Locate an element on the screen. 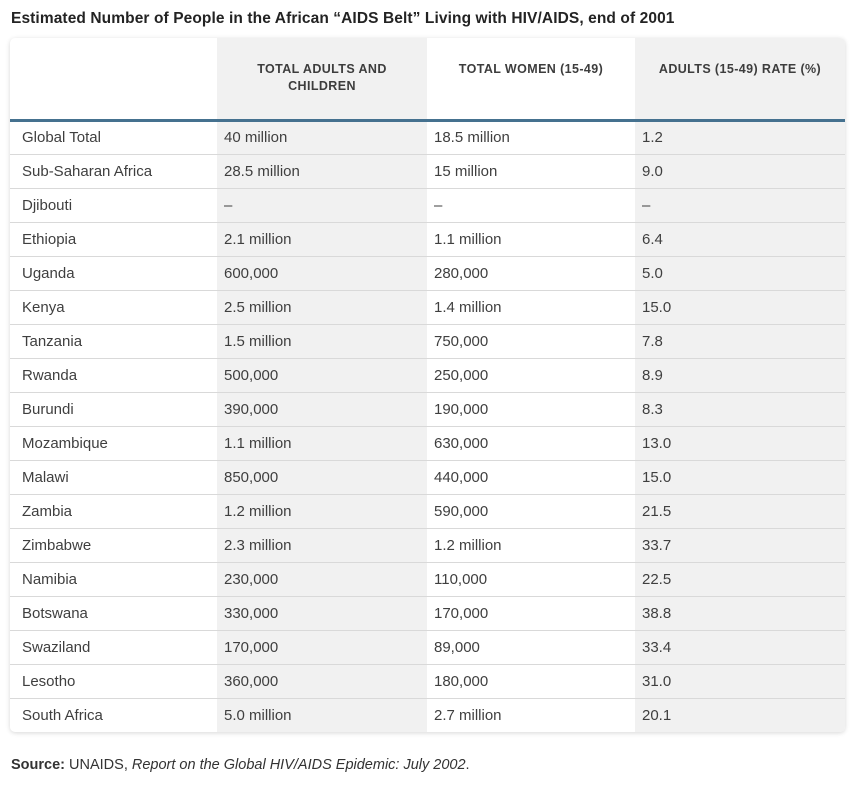 This screenshot has height=794, width=855. cell-value: 6.4 is located at coordinates (740, 239).